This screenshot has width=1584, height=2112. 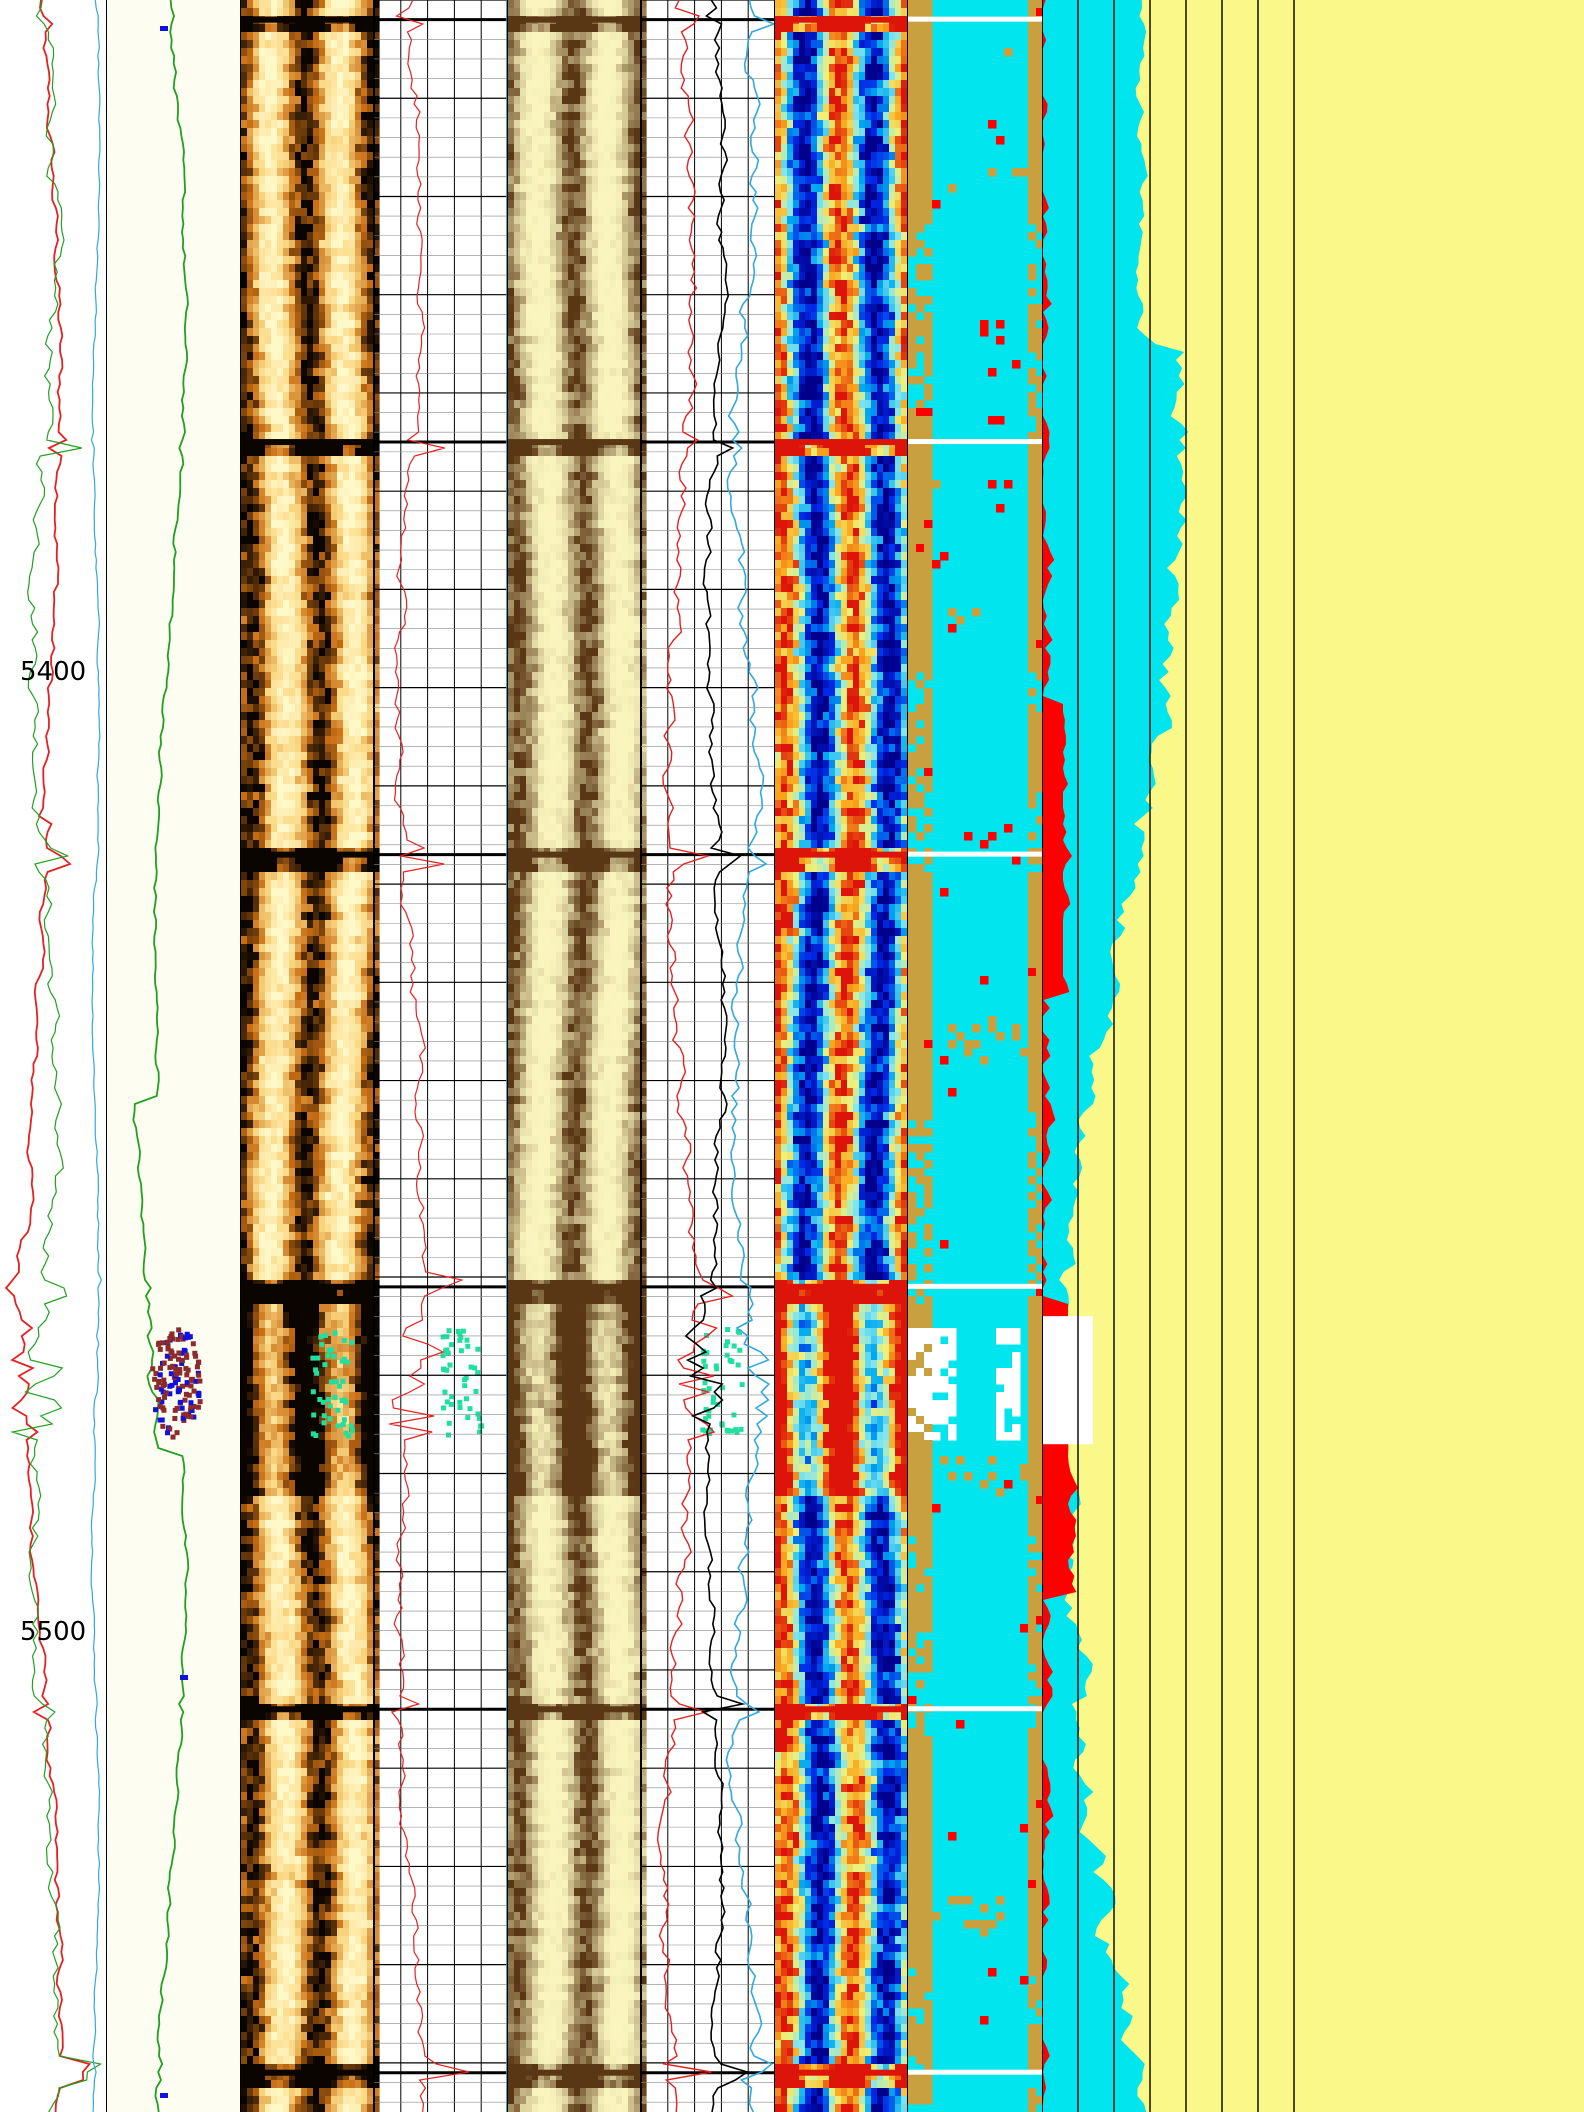 I want to click on track-6-black-curve, so click(x=717, y=1056).